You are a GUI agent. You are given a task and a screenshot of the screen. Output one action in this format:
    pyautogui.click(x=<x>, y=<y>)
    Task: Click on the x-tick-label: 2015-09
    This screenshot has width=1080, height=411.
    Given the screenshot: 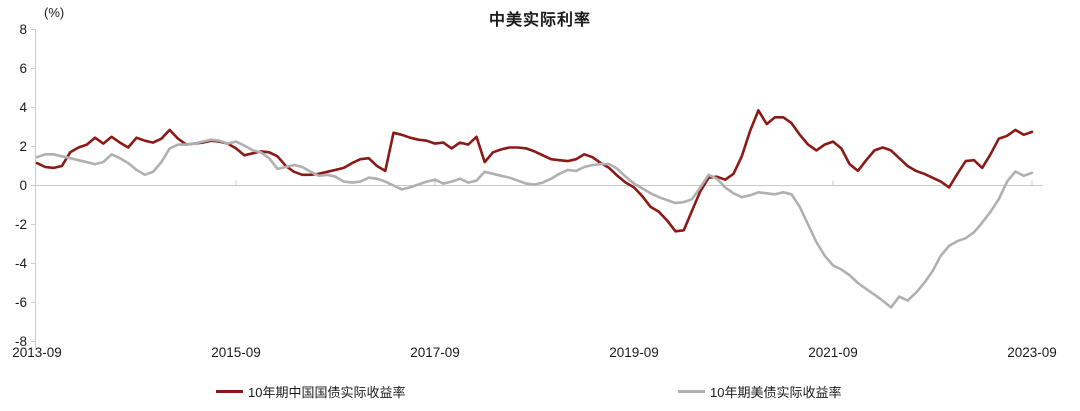 What is the action you would take?
    pyautogui.click(x=236, y=352)
    